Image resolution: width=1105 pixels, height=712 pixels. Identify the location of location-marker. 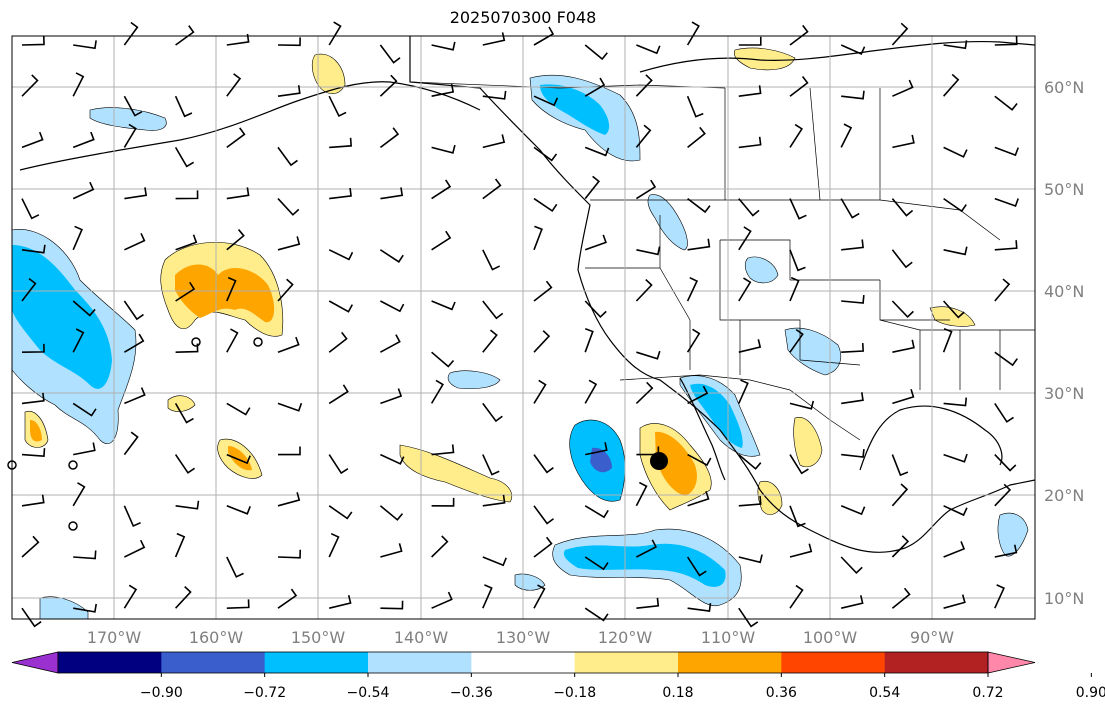
(659, 461).